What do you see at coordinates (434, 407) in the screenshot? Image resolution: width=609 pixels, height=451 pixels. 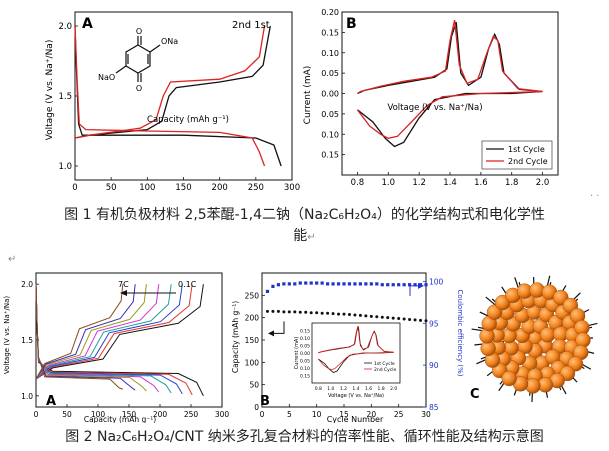 I see `fig2b-y2tick-label-0: 85` at bounding box center [434, 407].